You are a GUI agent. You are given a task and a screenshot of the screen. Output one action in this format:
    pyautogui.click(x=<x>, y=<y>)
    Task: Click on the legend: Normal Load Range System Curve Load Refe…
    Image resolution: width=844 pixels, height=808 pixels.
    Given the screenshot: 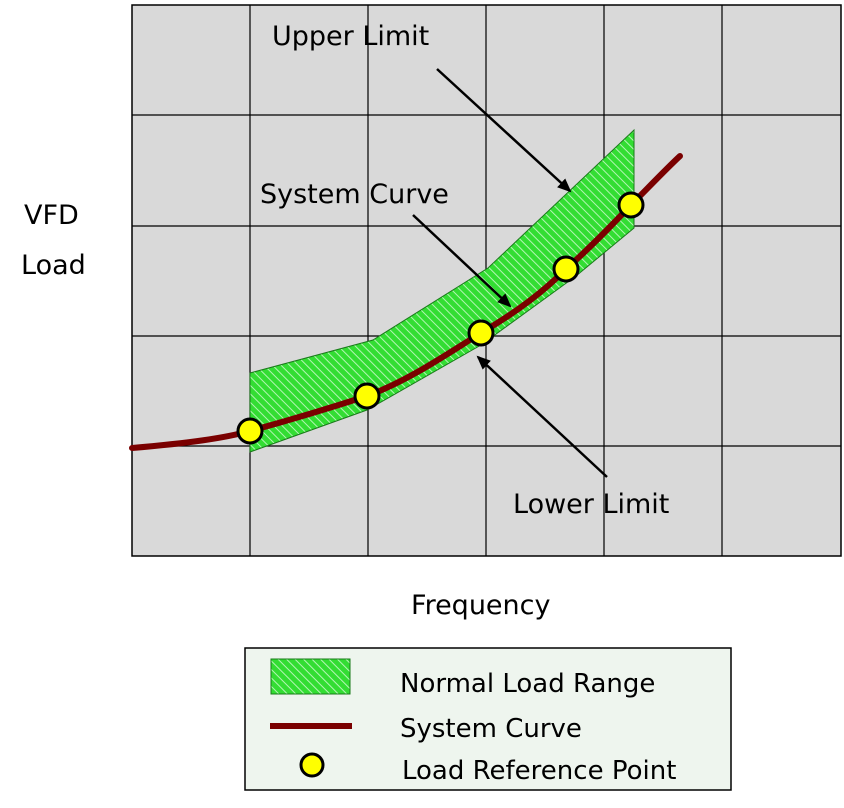 What is the action you would take?
    pyautogui.click(x=488, y=719)
    